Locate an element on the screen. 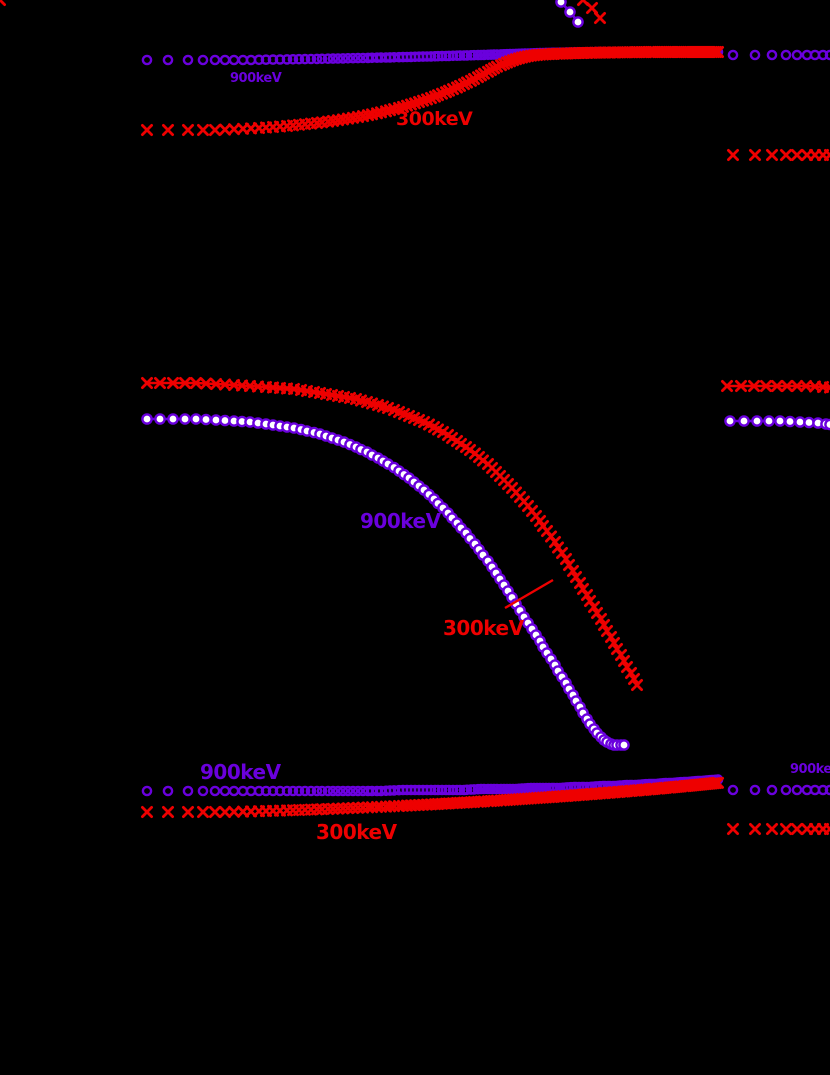  panel-right-partial-bottom is located at coordinates (778, 809).